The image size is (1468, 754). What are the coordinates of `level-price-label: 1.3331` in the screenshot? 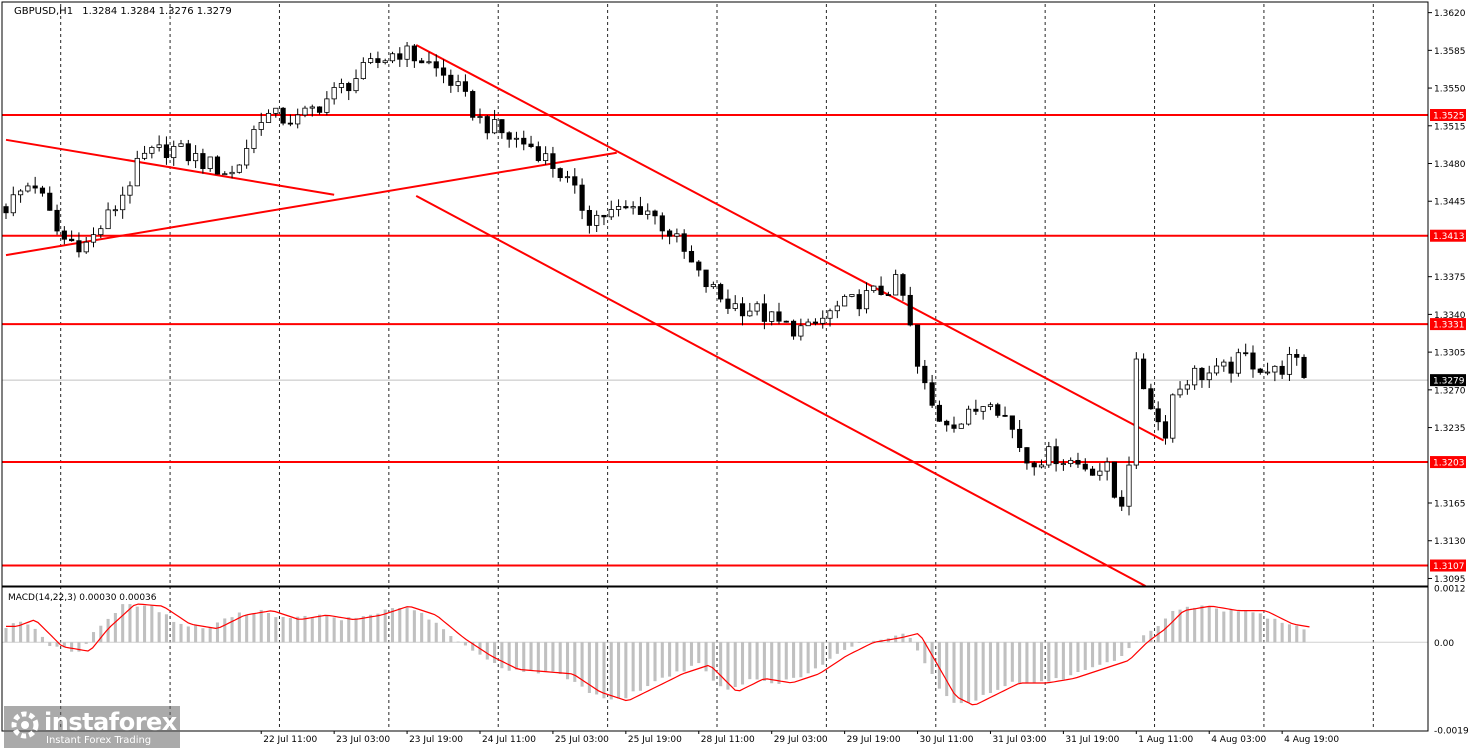 It's located at (1449, 326).